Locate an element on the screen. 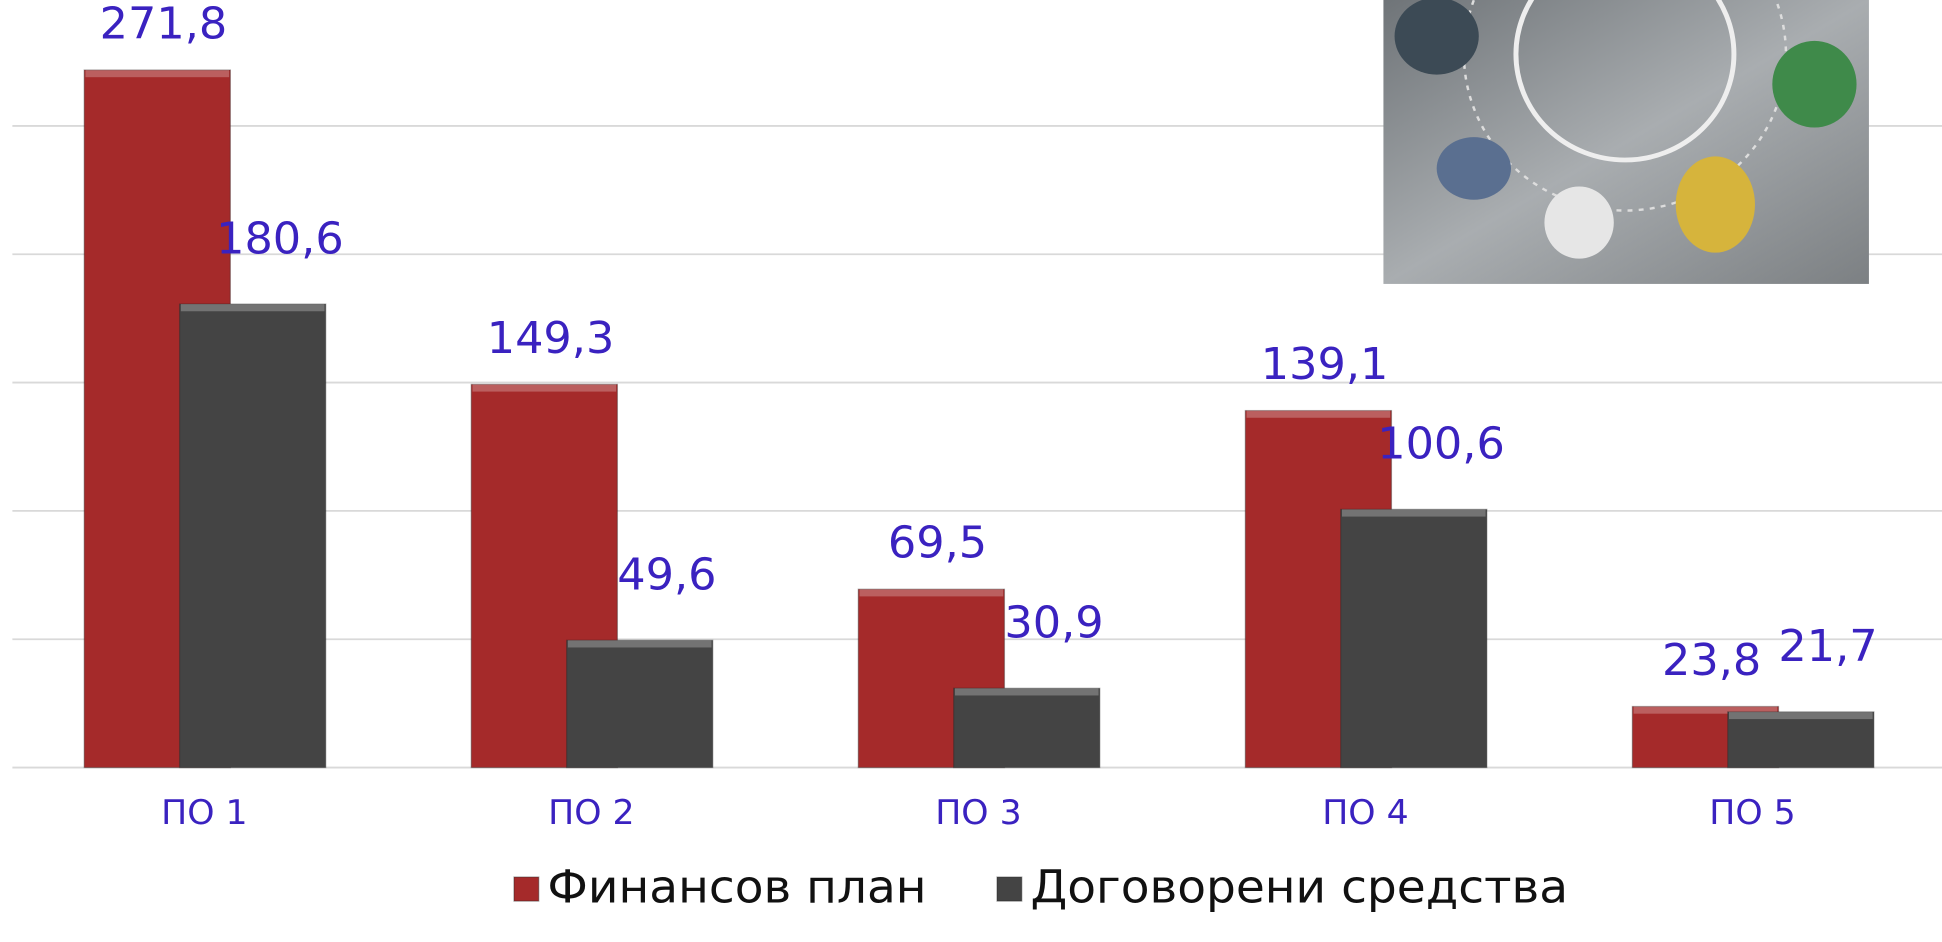  legend-label: Договорени средства is located at coordinates (1299, 886).